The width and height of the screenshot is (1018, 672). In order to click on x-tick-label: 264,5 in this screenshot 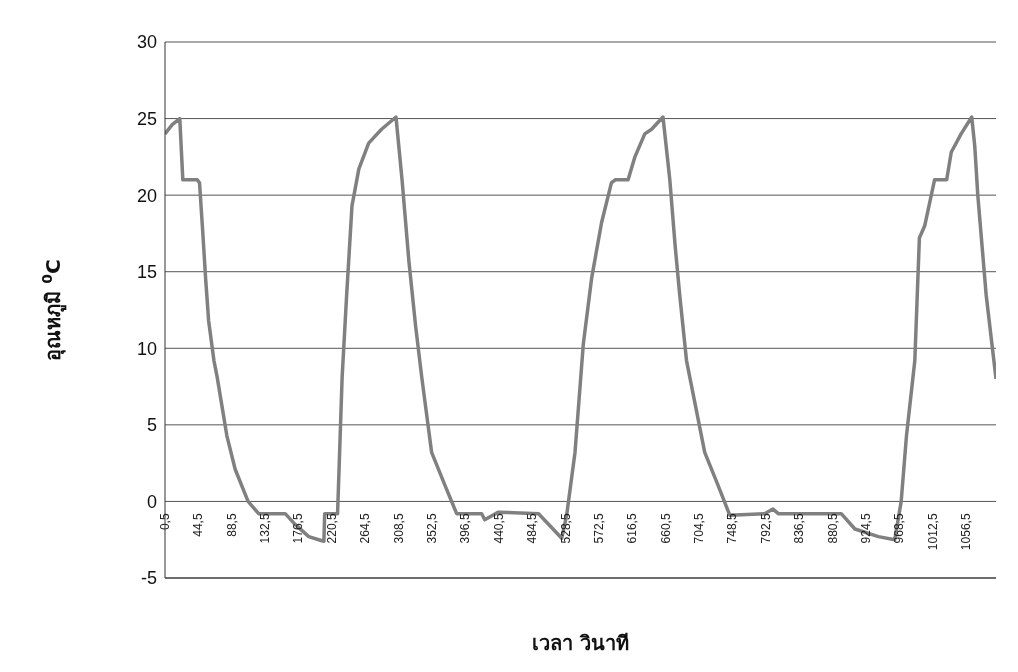, I will do `click(365, 528)`.